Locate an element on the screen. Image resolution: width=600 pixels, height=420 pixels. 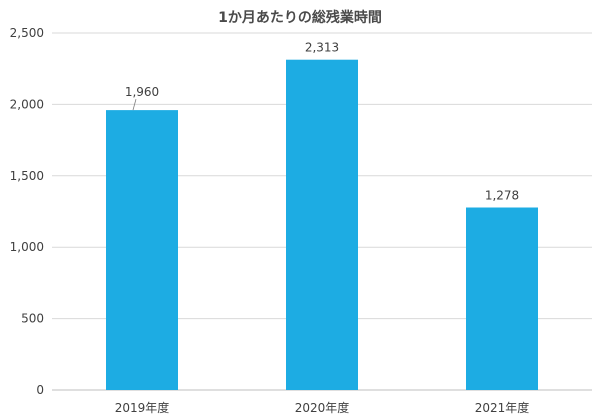
data-label: 2,313 is located at coordinates (322, 48).